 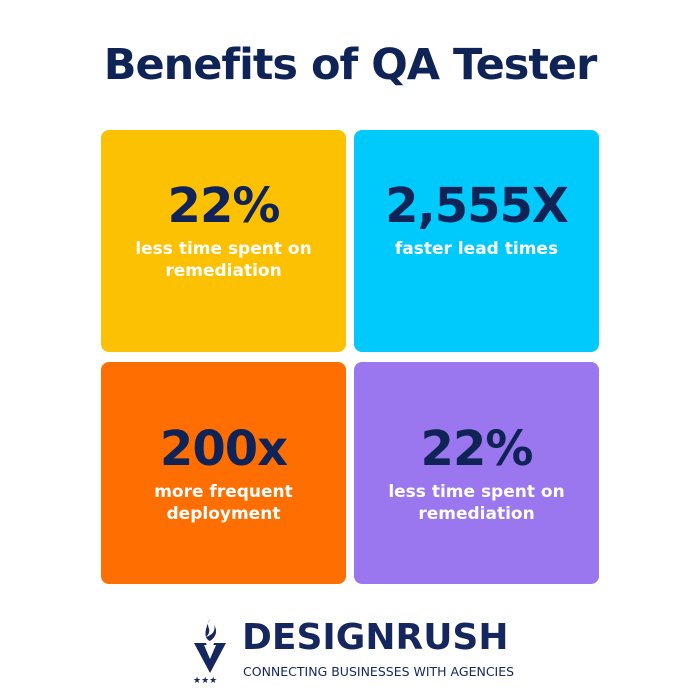 What do you see at coordinates (375, 637) in the screenshot?
I see `brand-name: DESIGNRUSH` at bounding box center [375, 637].